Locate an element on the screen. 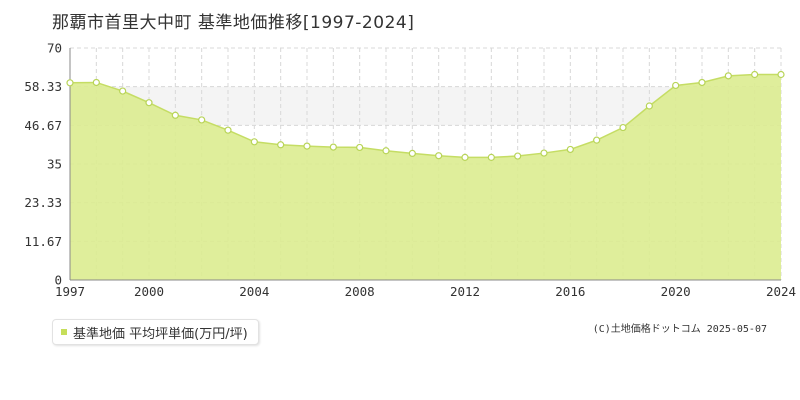 The height and width of the screenshot is (400, 800). chart-title: 那覇市首里大中町 基準地価推移[1997-2024] is located at coordinates (233, 23).